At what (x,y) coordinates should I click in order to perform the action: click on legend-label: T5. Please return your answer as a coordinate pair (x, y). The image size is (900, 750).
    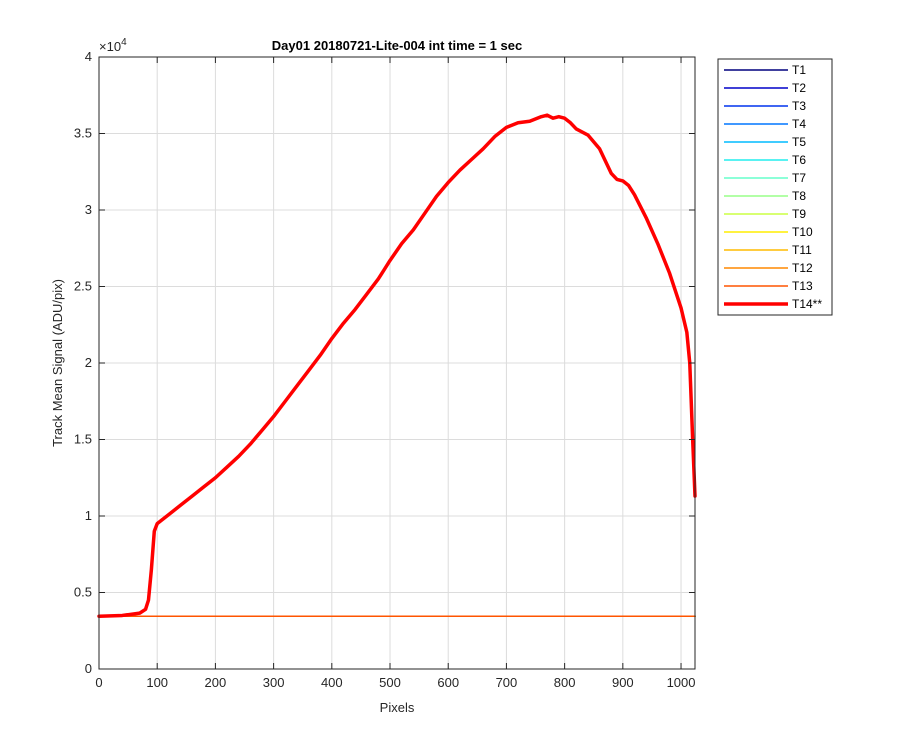
    Looking at the image, I should click on (799, 142).